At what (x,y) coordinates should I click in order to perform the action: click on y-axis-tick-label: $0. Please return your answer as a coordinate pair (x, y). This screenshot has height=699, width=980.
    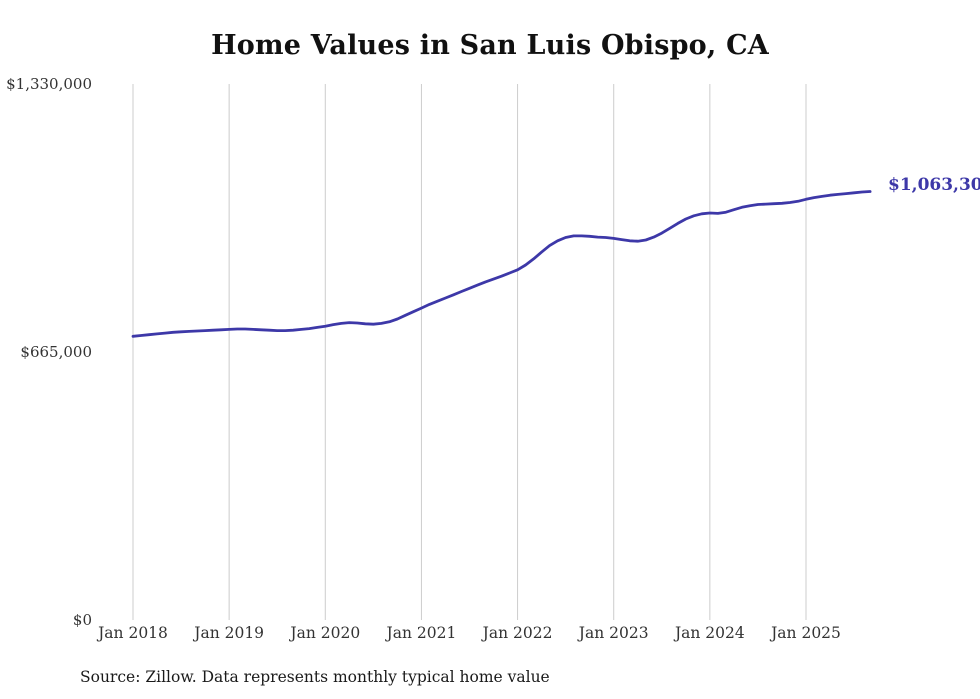
    Looking at the image, I should click on (82, 620).